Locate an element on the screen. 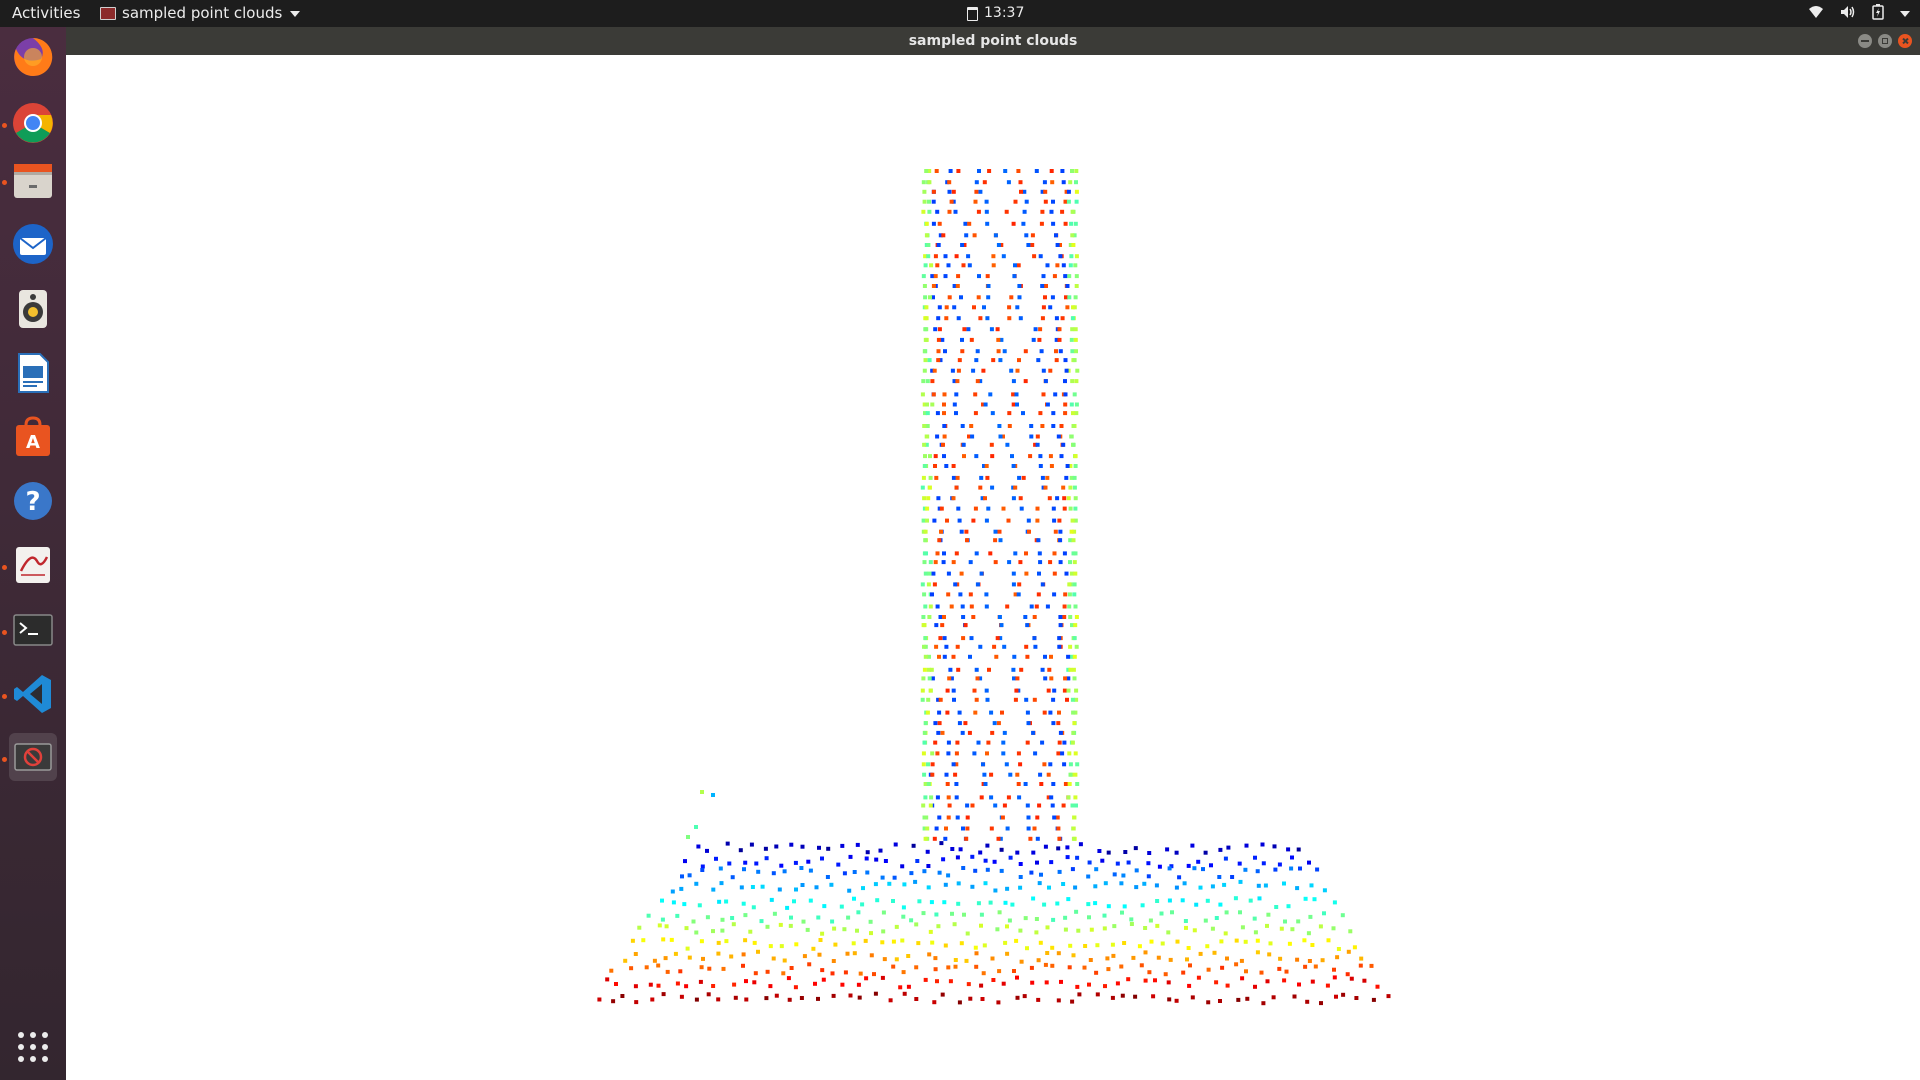  dock-item-vscode is located at coordinates (33, 694).